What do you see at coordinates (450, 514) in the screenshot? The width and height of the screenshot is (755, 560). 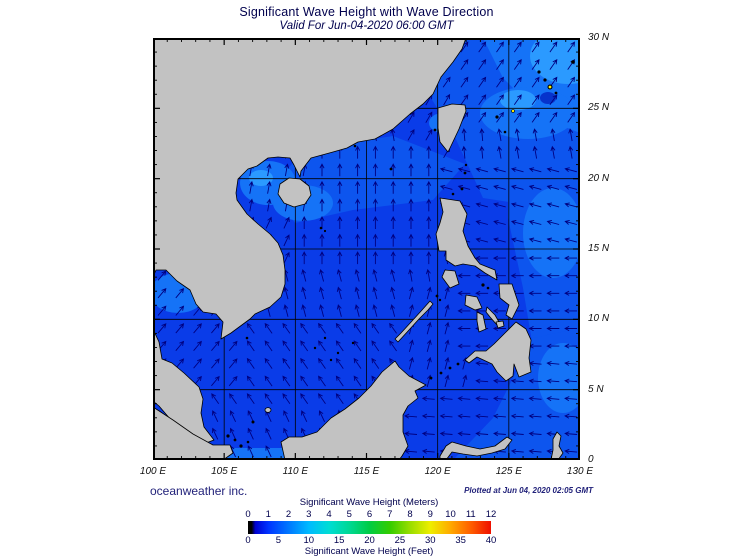 I see `colorbar-meters-tick: 10` at bounding box center [450, 514].